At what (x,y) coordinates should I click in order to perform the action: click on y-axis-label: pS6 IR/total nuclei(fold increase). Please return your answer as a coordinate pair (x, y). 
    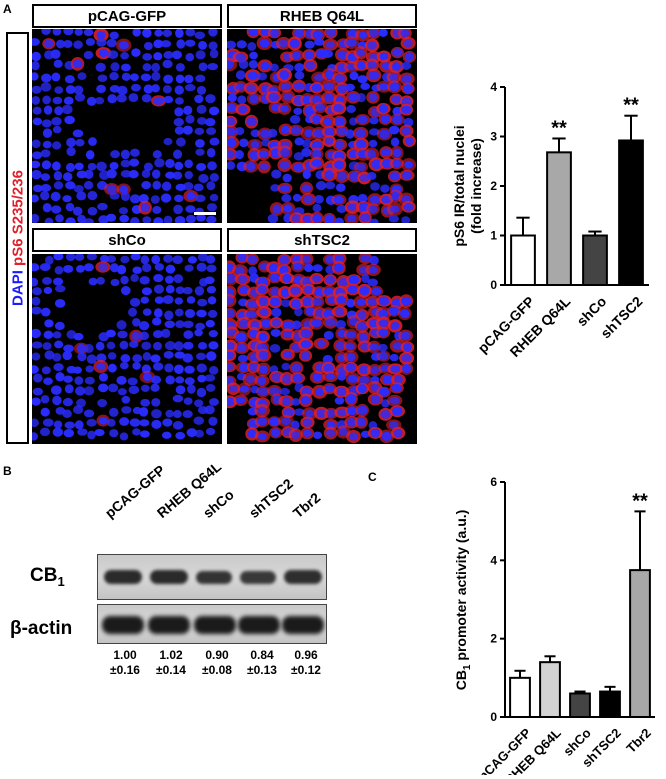
    Looking at the image, I should click on (467, 185).